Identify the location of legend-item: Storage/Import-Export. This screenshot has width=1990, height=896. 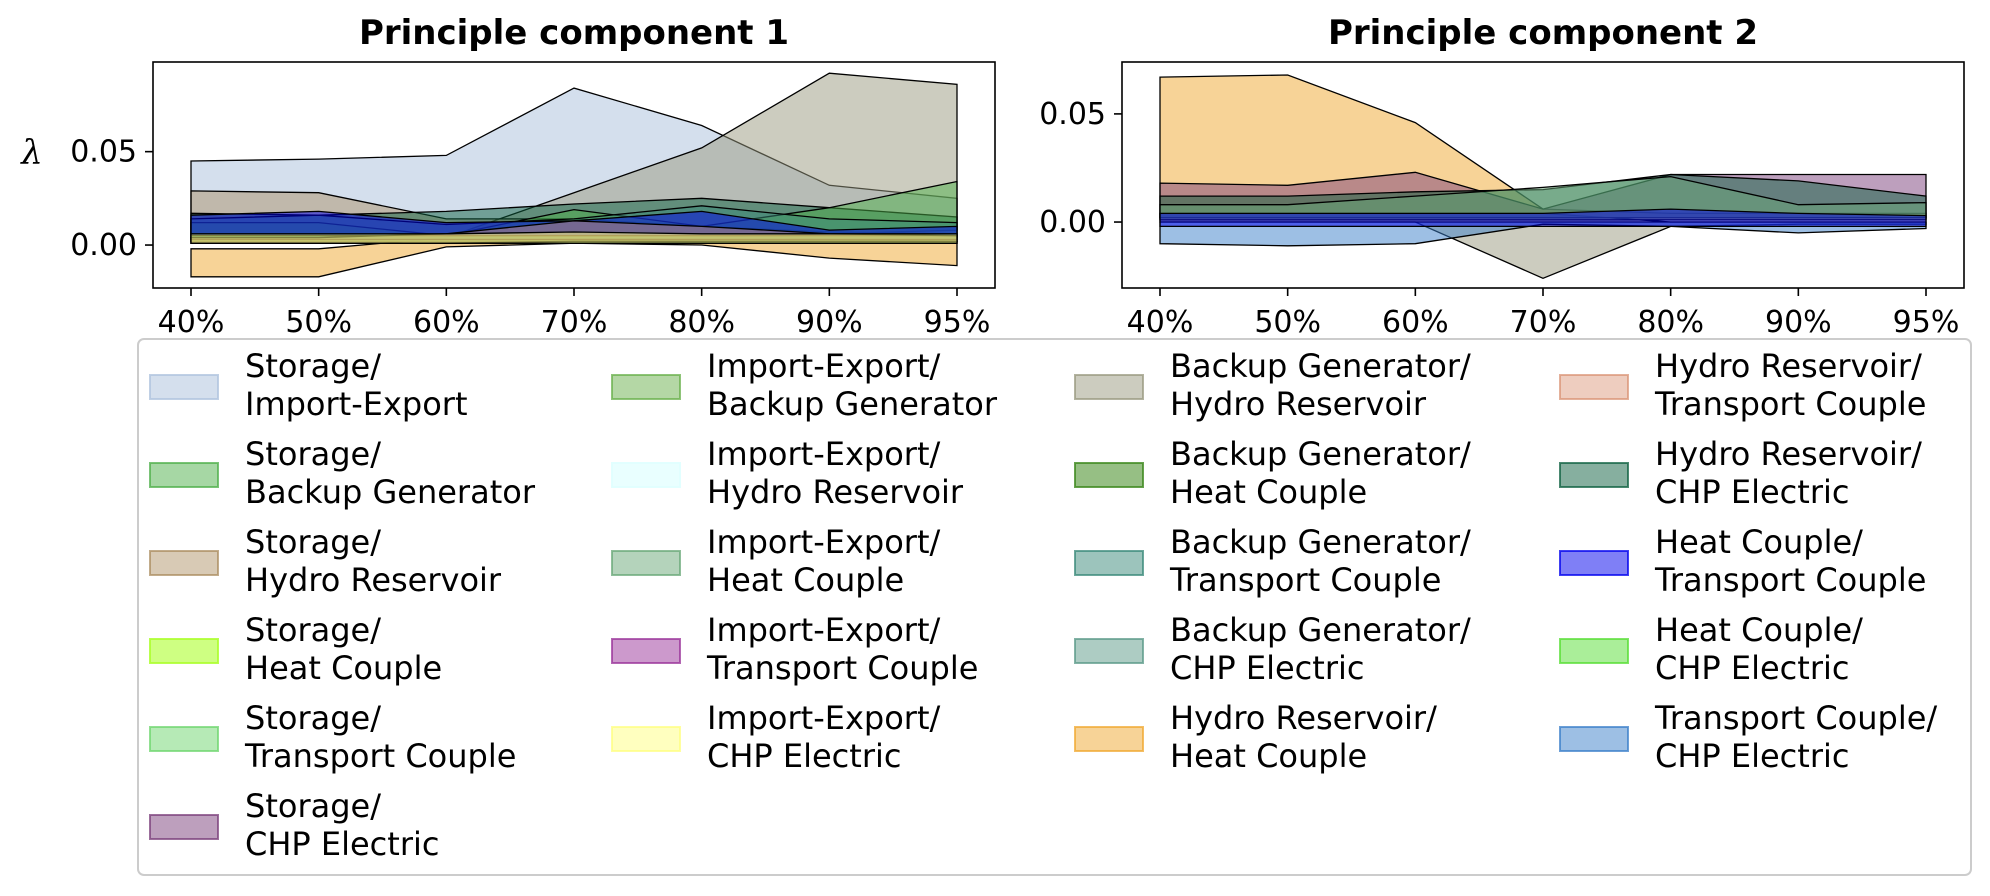
(308, 385).